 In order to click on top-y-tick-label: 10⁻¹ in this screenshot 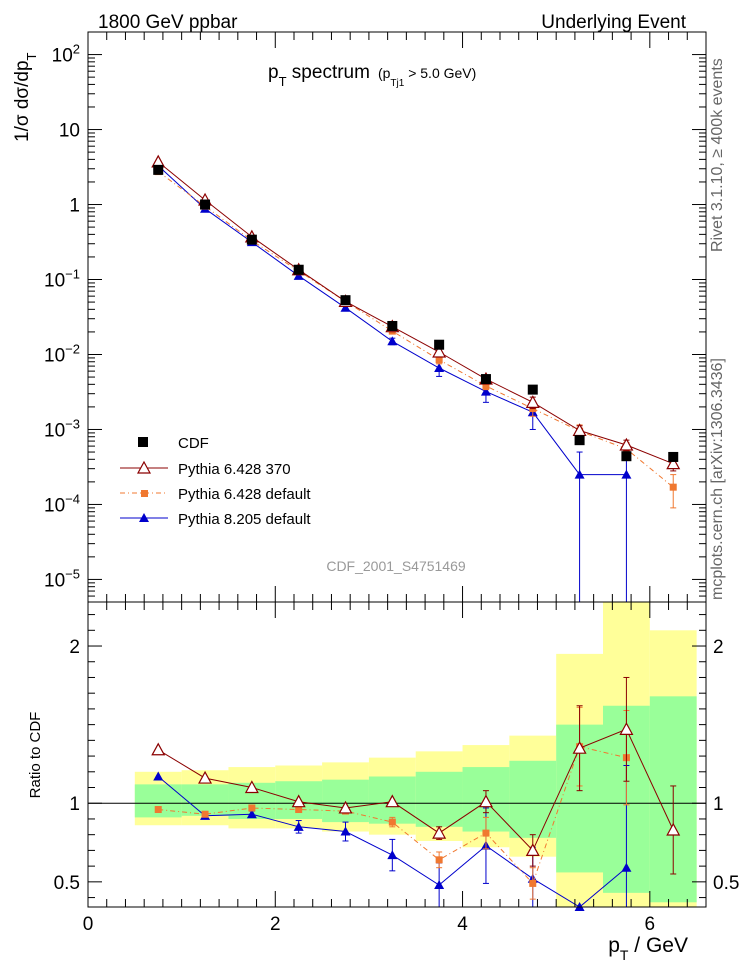, I will do `click(62, 279)`.